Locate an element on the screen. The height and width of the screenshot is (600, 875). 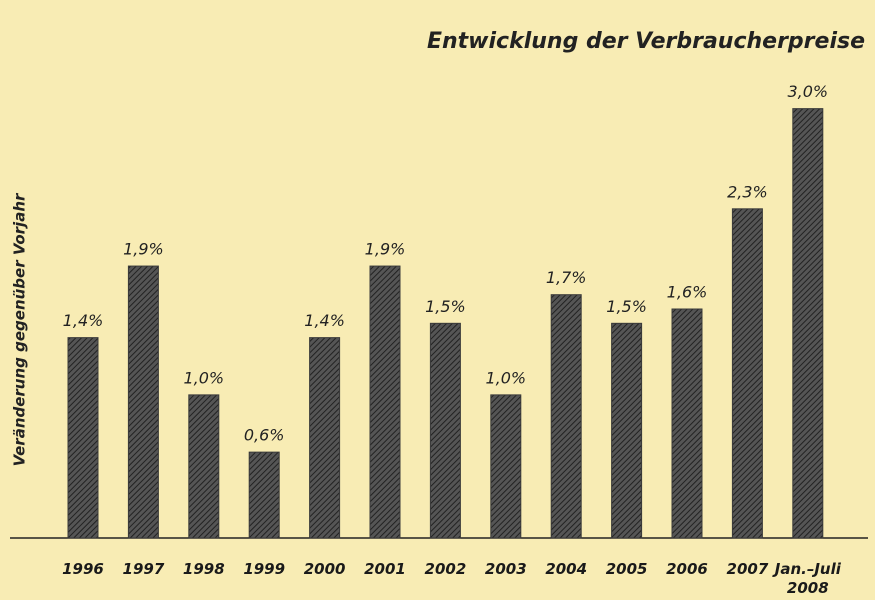
x-tick-label: 2002 is located at coordinates (445, 569).